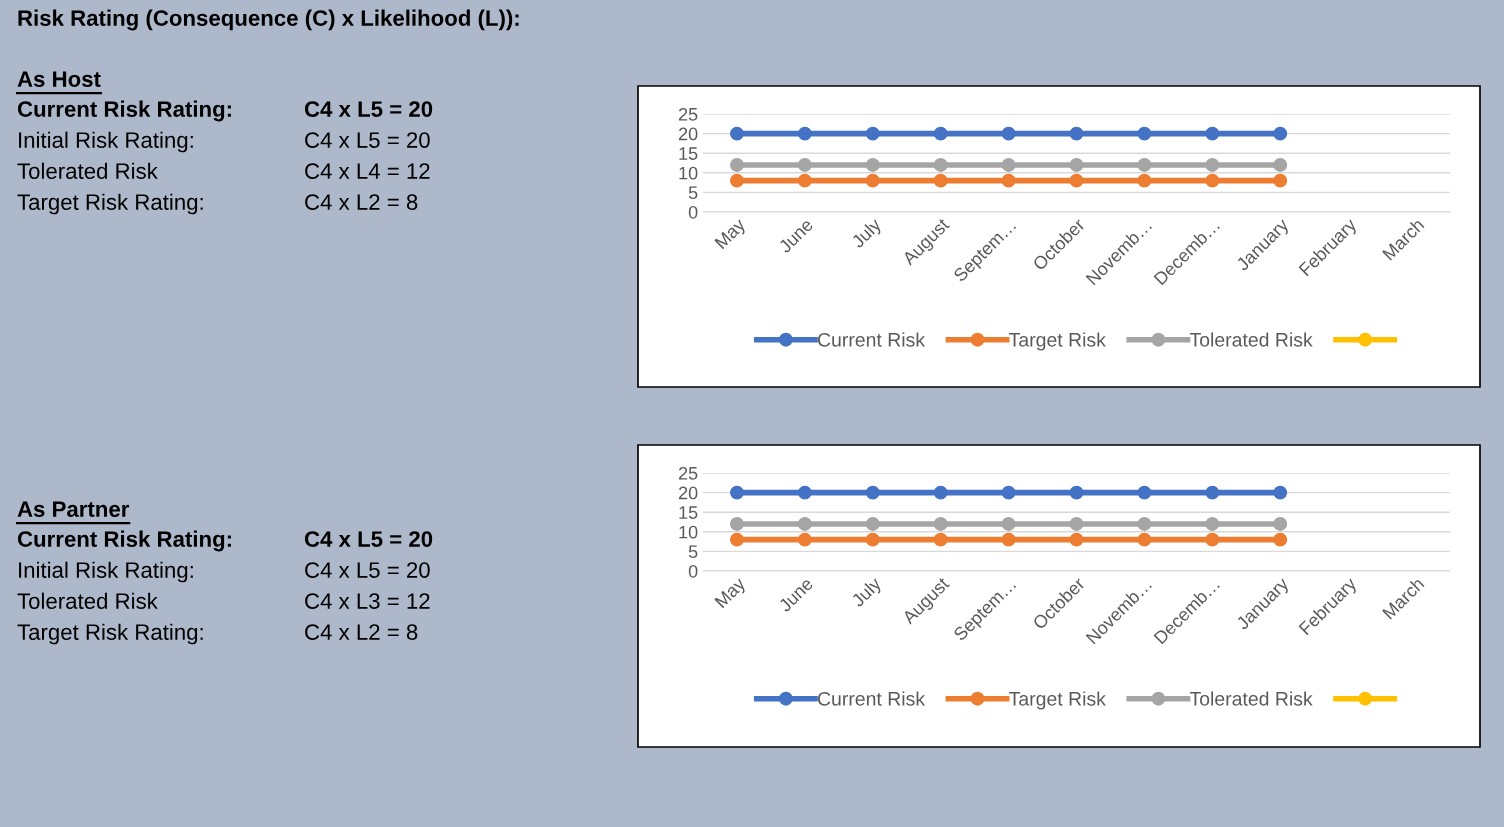  Describe the element at coordinates (268, 20) in the screenshot. I see `text: Risk Rating (Consequence (C) x Likelihood (L)):` at that location.